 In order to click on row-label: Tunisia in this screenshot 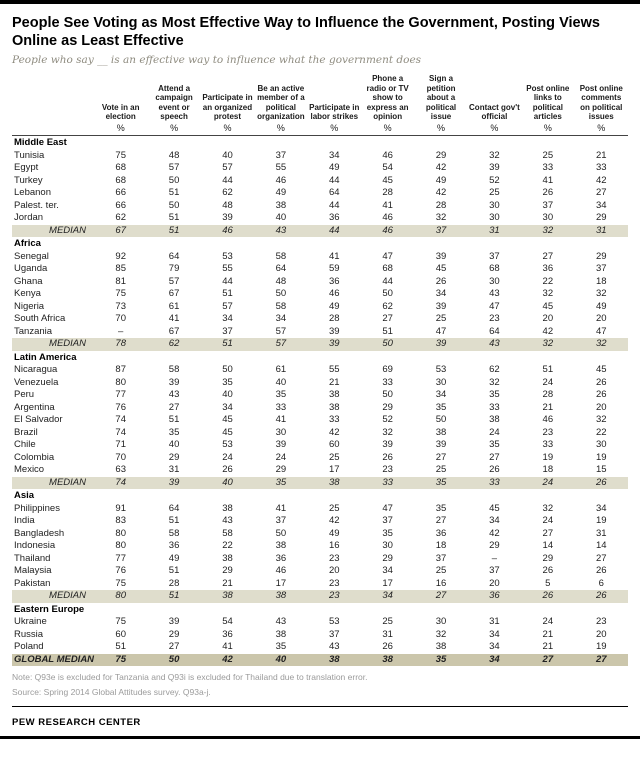, I will do `click(29, 155)`.